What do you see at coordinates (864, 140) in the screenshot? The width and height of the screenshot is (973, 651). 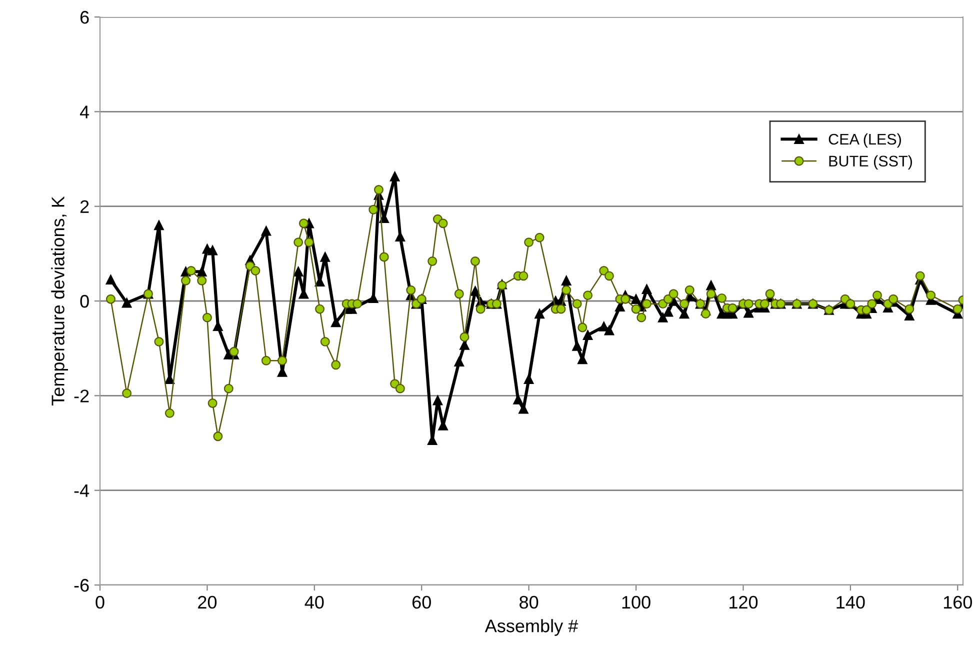 I see `legend-label: CEA (LES)` at bounding box center [864, 140].